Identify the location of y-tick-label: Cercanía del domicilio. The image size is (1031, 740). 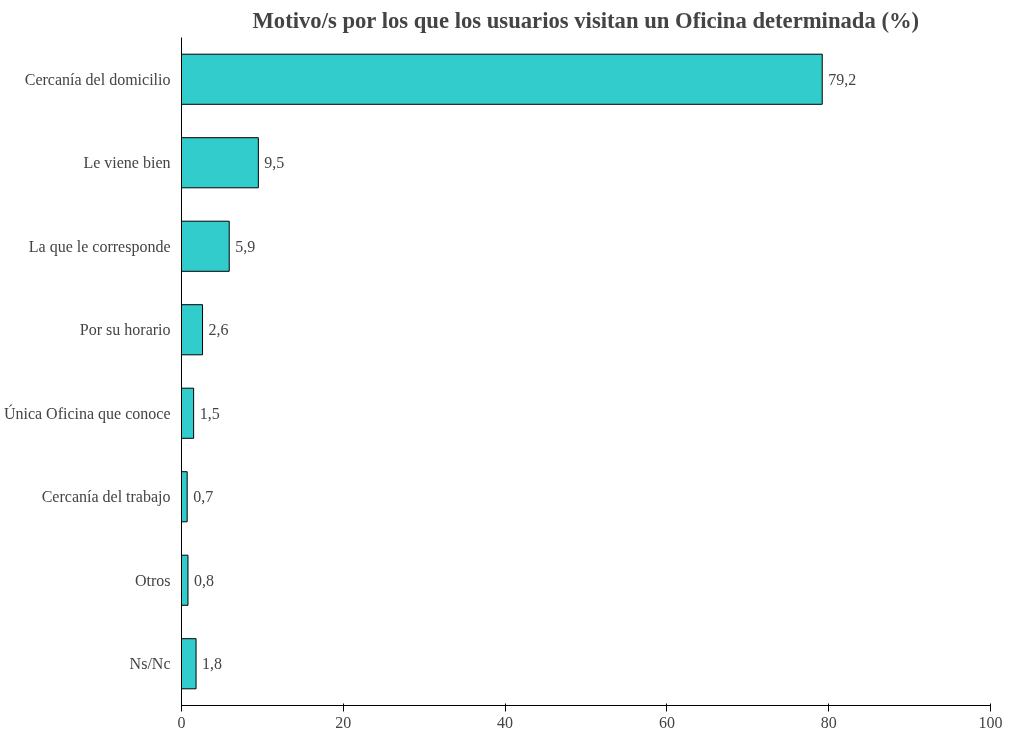
(97, 79).